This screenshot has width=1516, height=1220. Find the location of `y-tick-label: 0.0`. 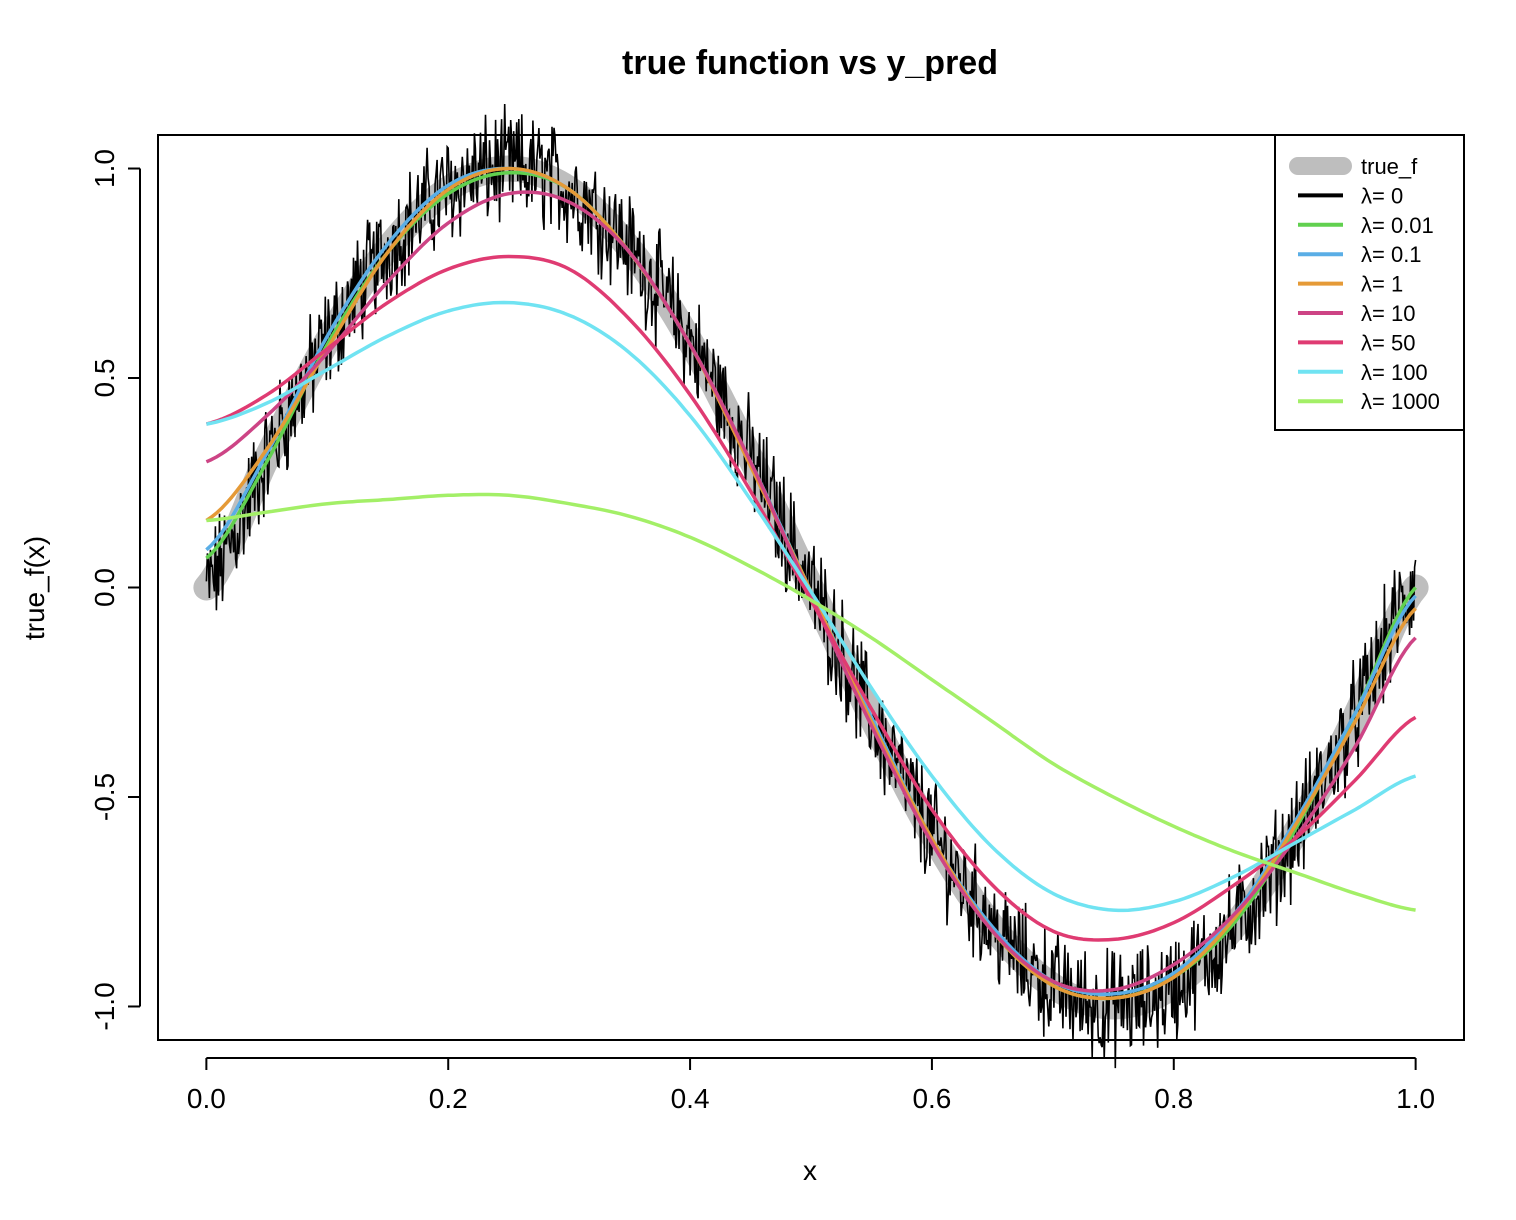

y-tick-label: 0.0 is located at coordinates (104, 587).